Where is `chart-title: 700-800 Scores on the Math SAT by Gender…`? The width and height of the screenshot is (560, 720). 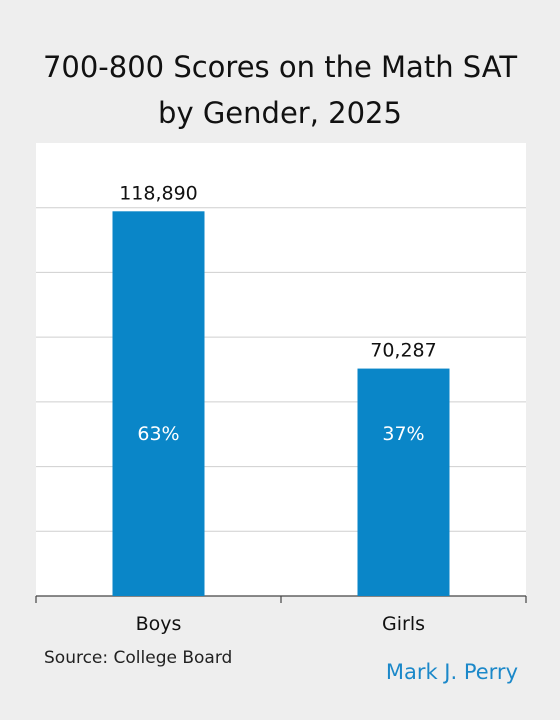 chart-title: 700-800 Scores on the Math SAT by Gender… is located at coordinates (280, 90).